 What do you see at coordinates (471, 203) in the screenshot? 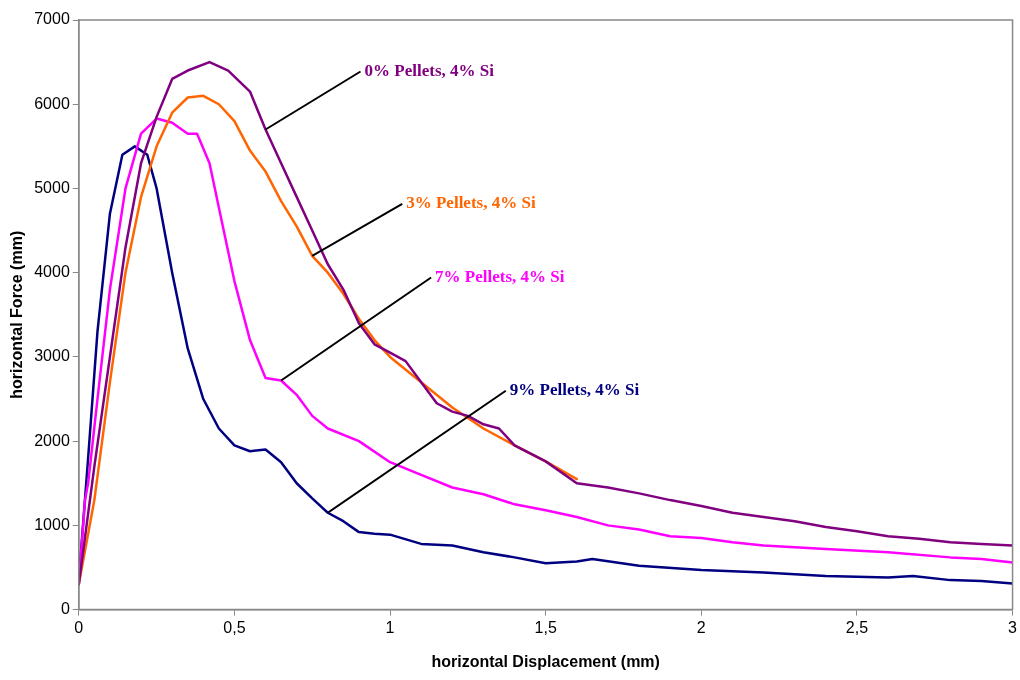
I see `text: 3% Pellets, 4% Si` at bounding box center [471, 203].